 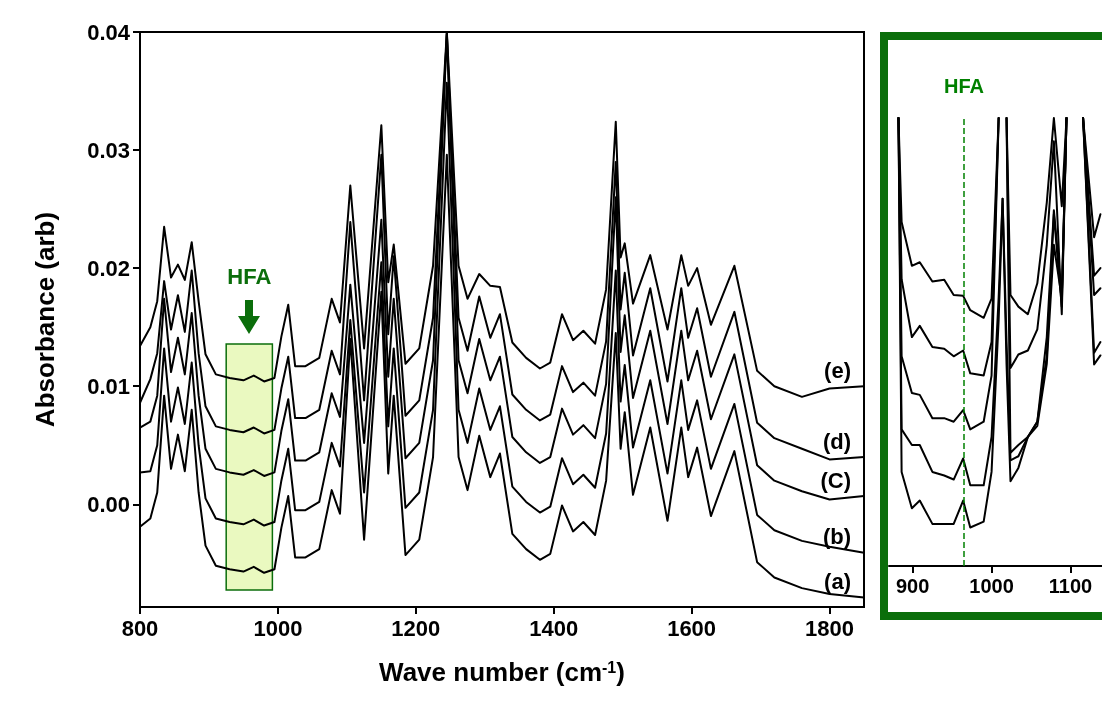 What do you see at coordinates (108, 268) in the screenshot?
I see `y-tick-label: 0.02` at bounding box center [108, 268].